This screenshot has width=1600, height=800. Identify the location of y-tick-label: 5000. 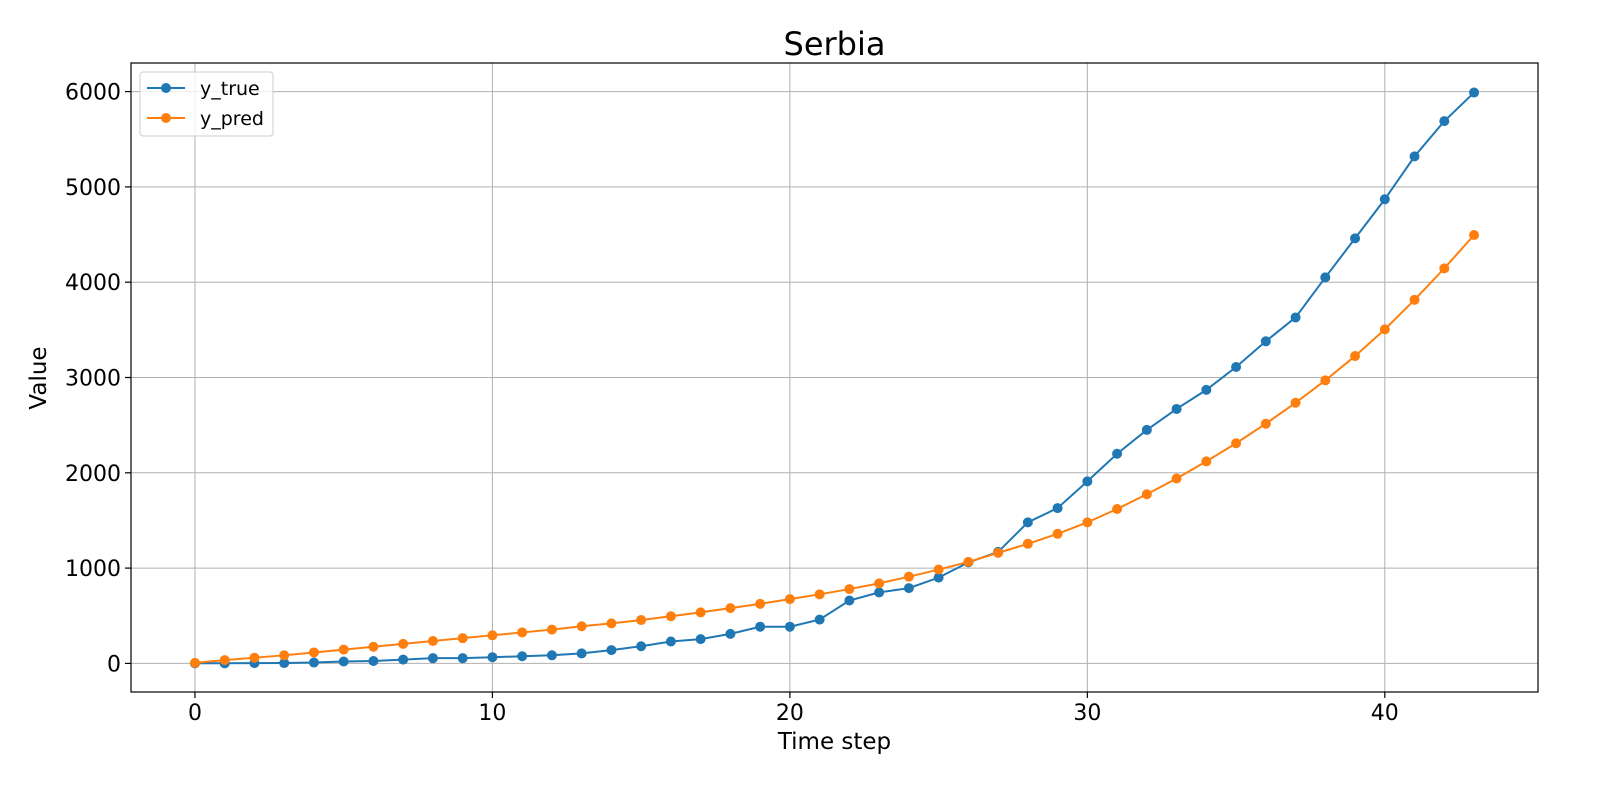
(93, 188).